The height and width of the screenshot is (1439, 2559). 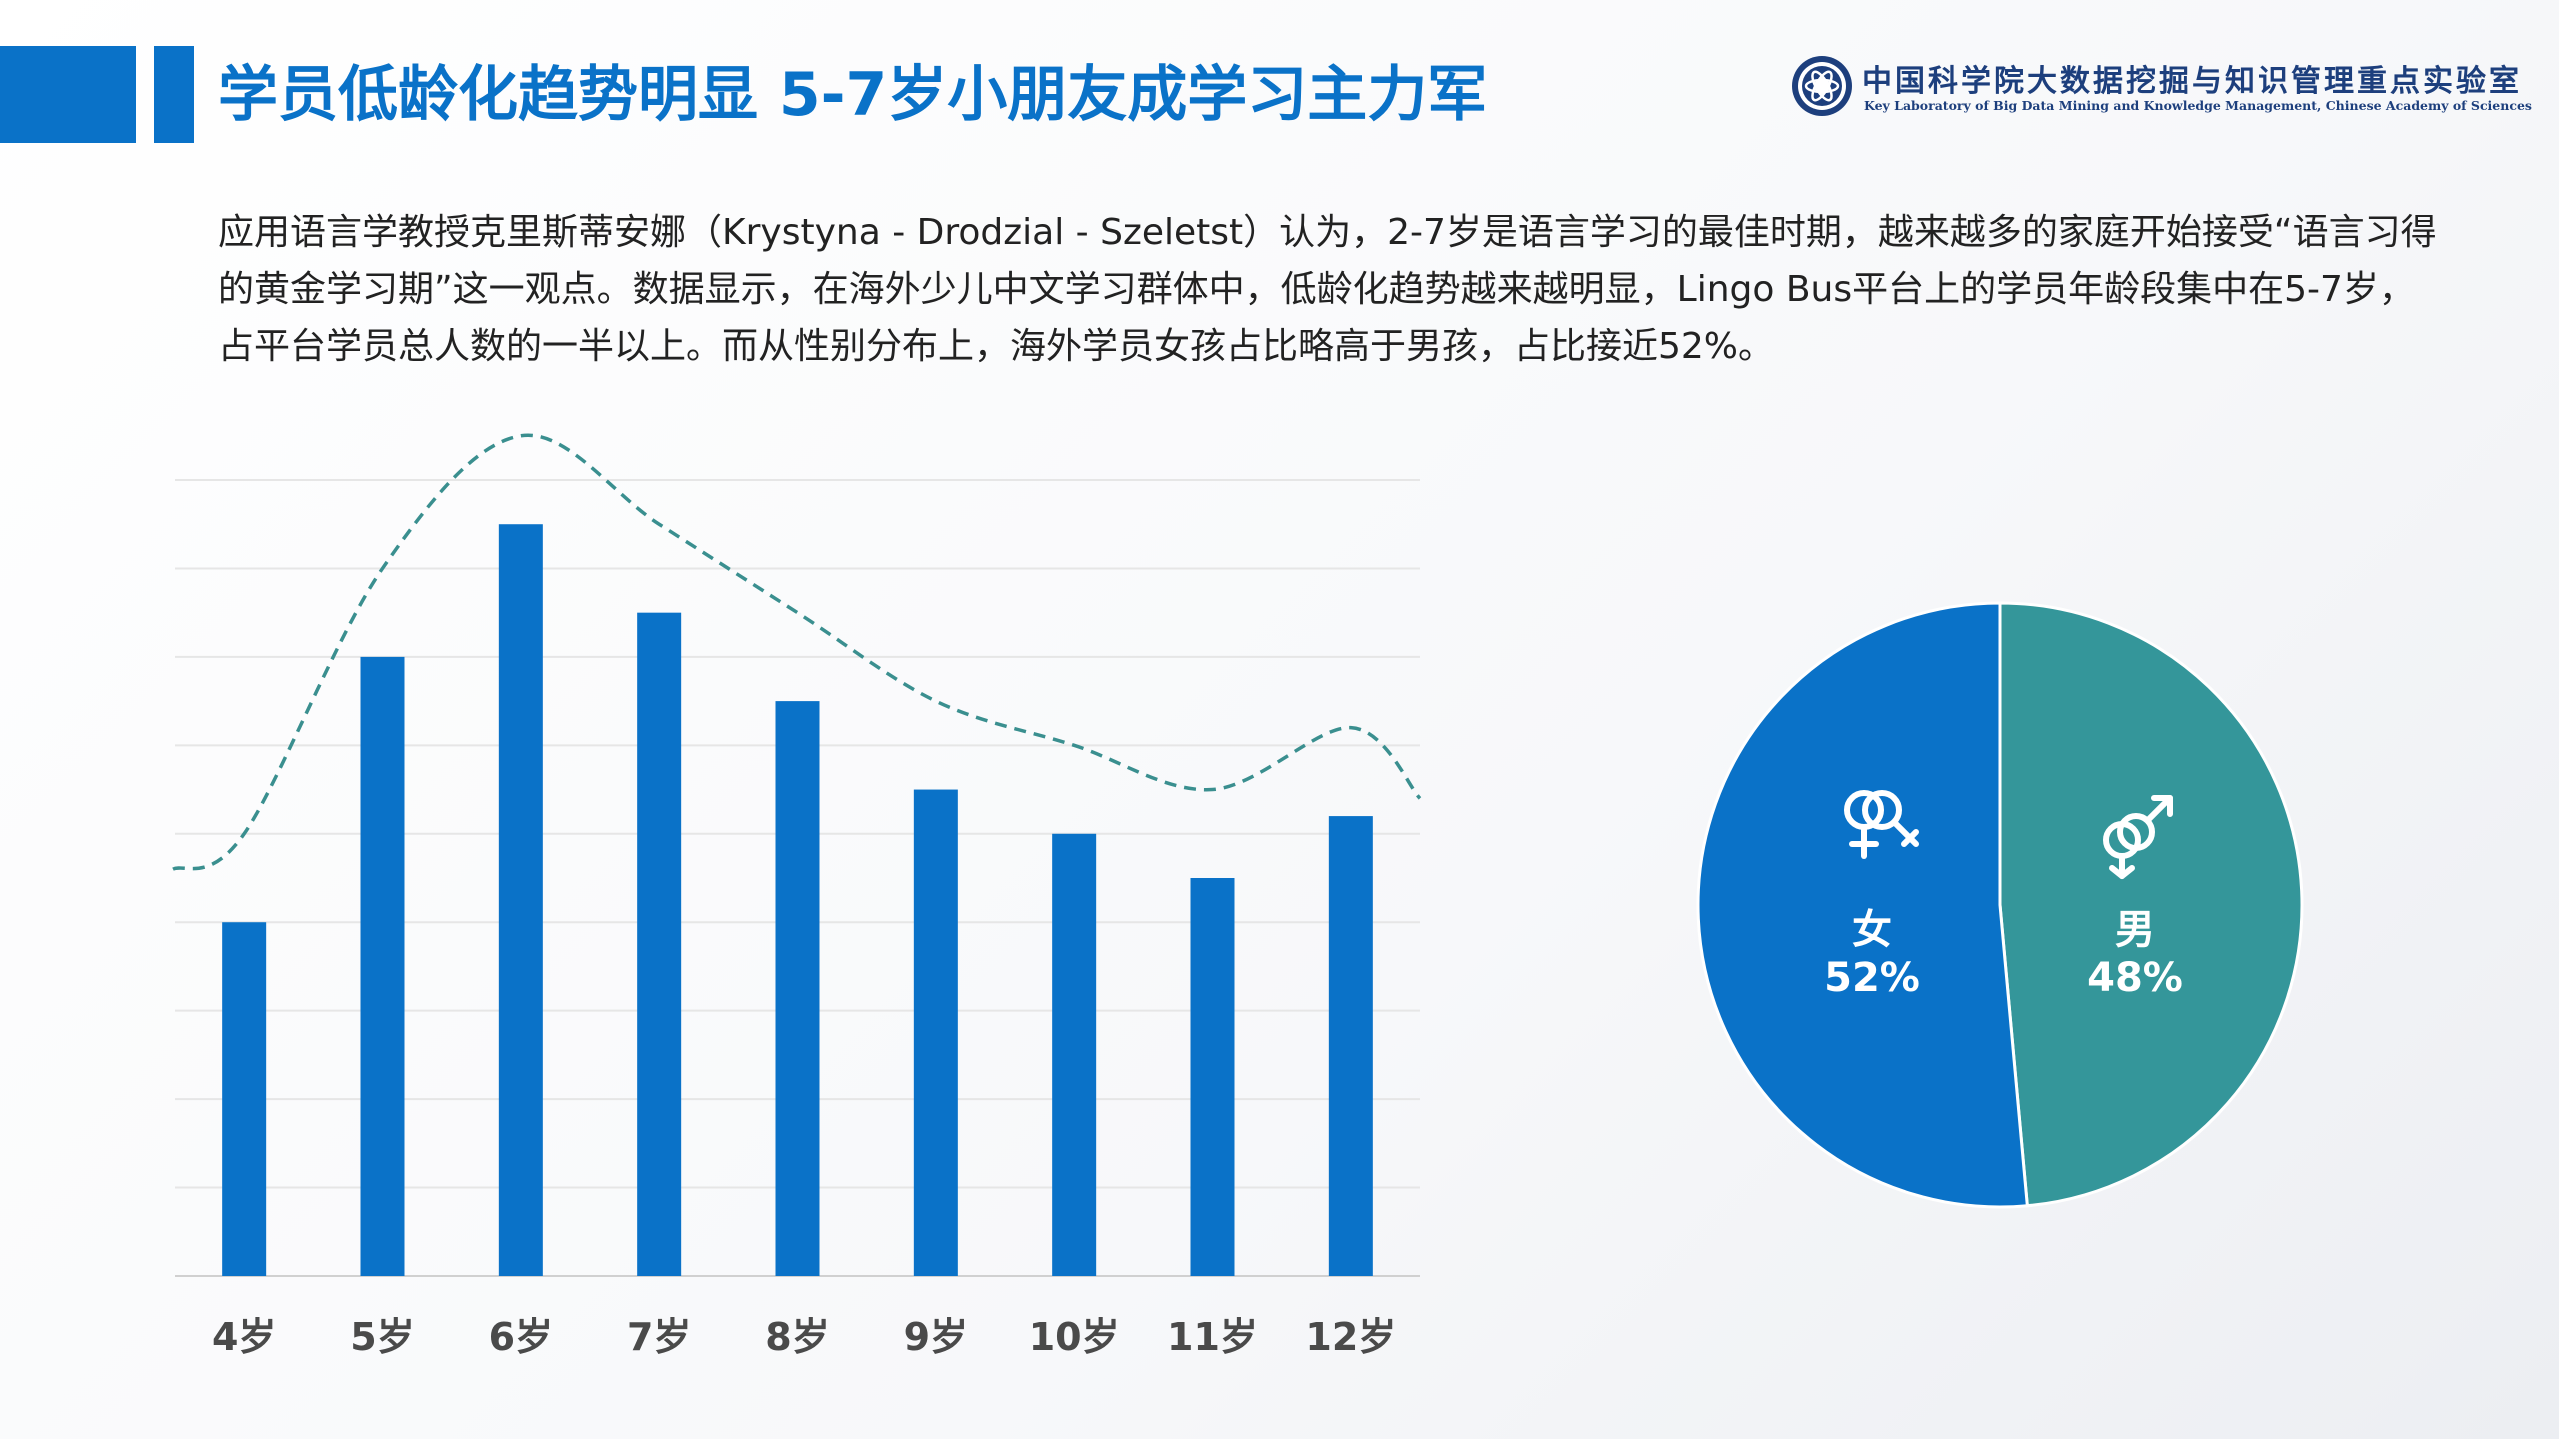 I want to click on male-label: 男 48%, so click(x=2135, y=954).